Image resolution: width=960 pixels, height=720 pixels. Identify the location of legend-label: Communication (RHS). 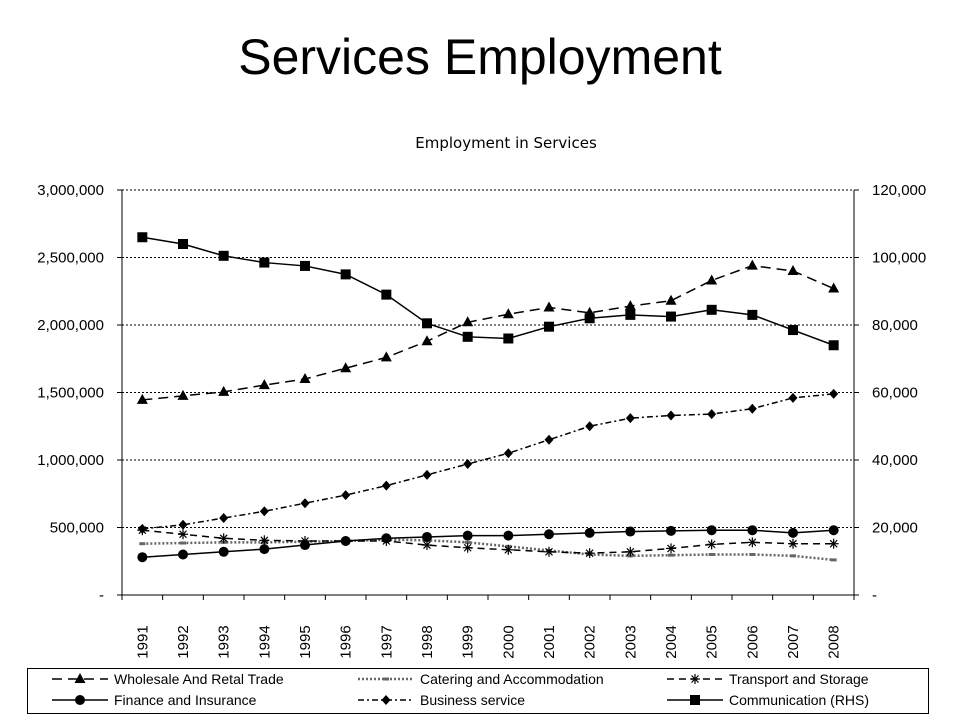
(799, 700).